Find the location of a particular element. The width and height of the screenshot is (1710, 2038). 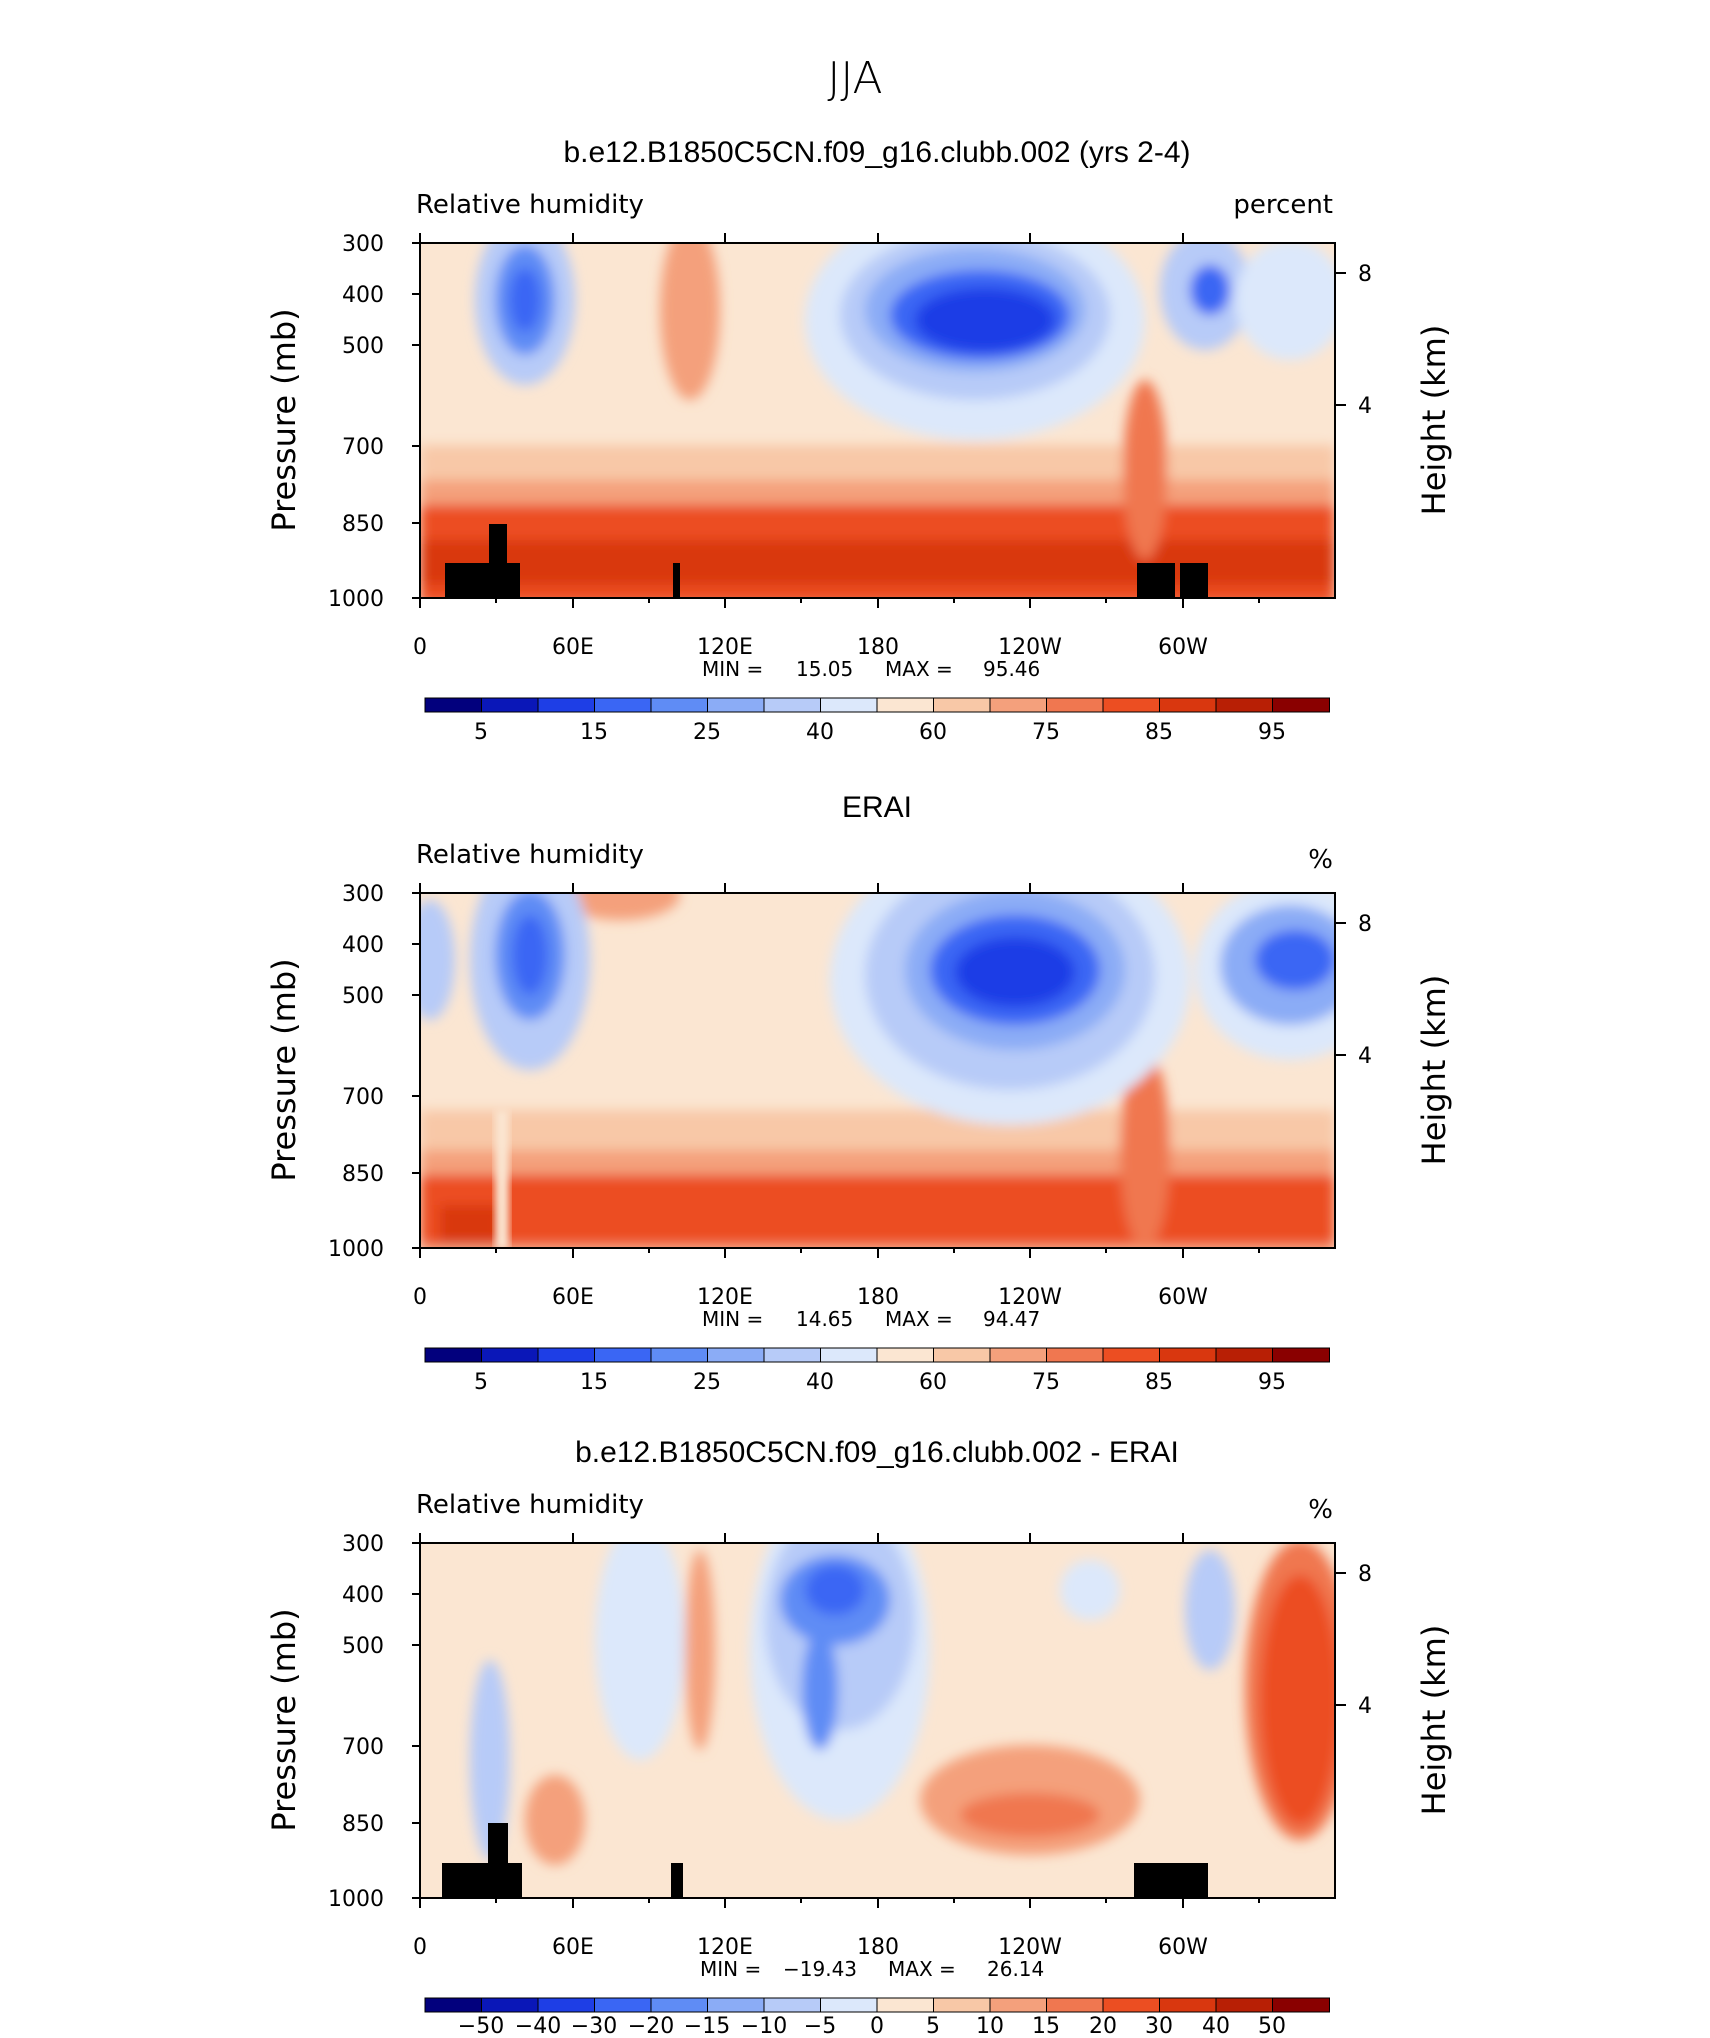

colorbar-label: 5 is located at coordinates (481, 732).